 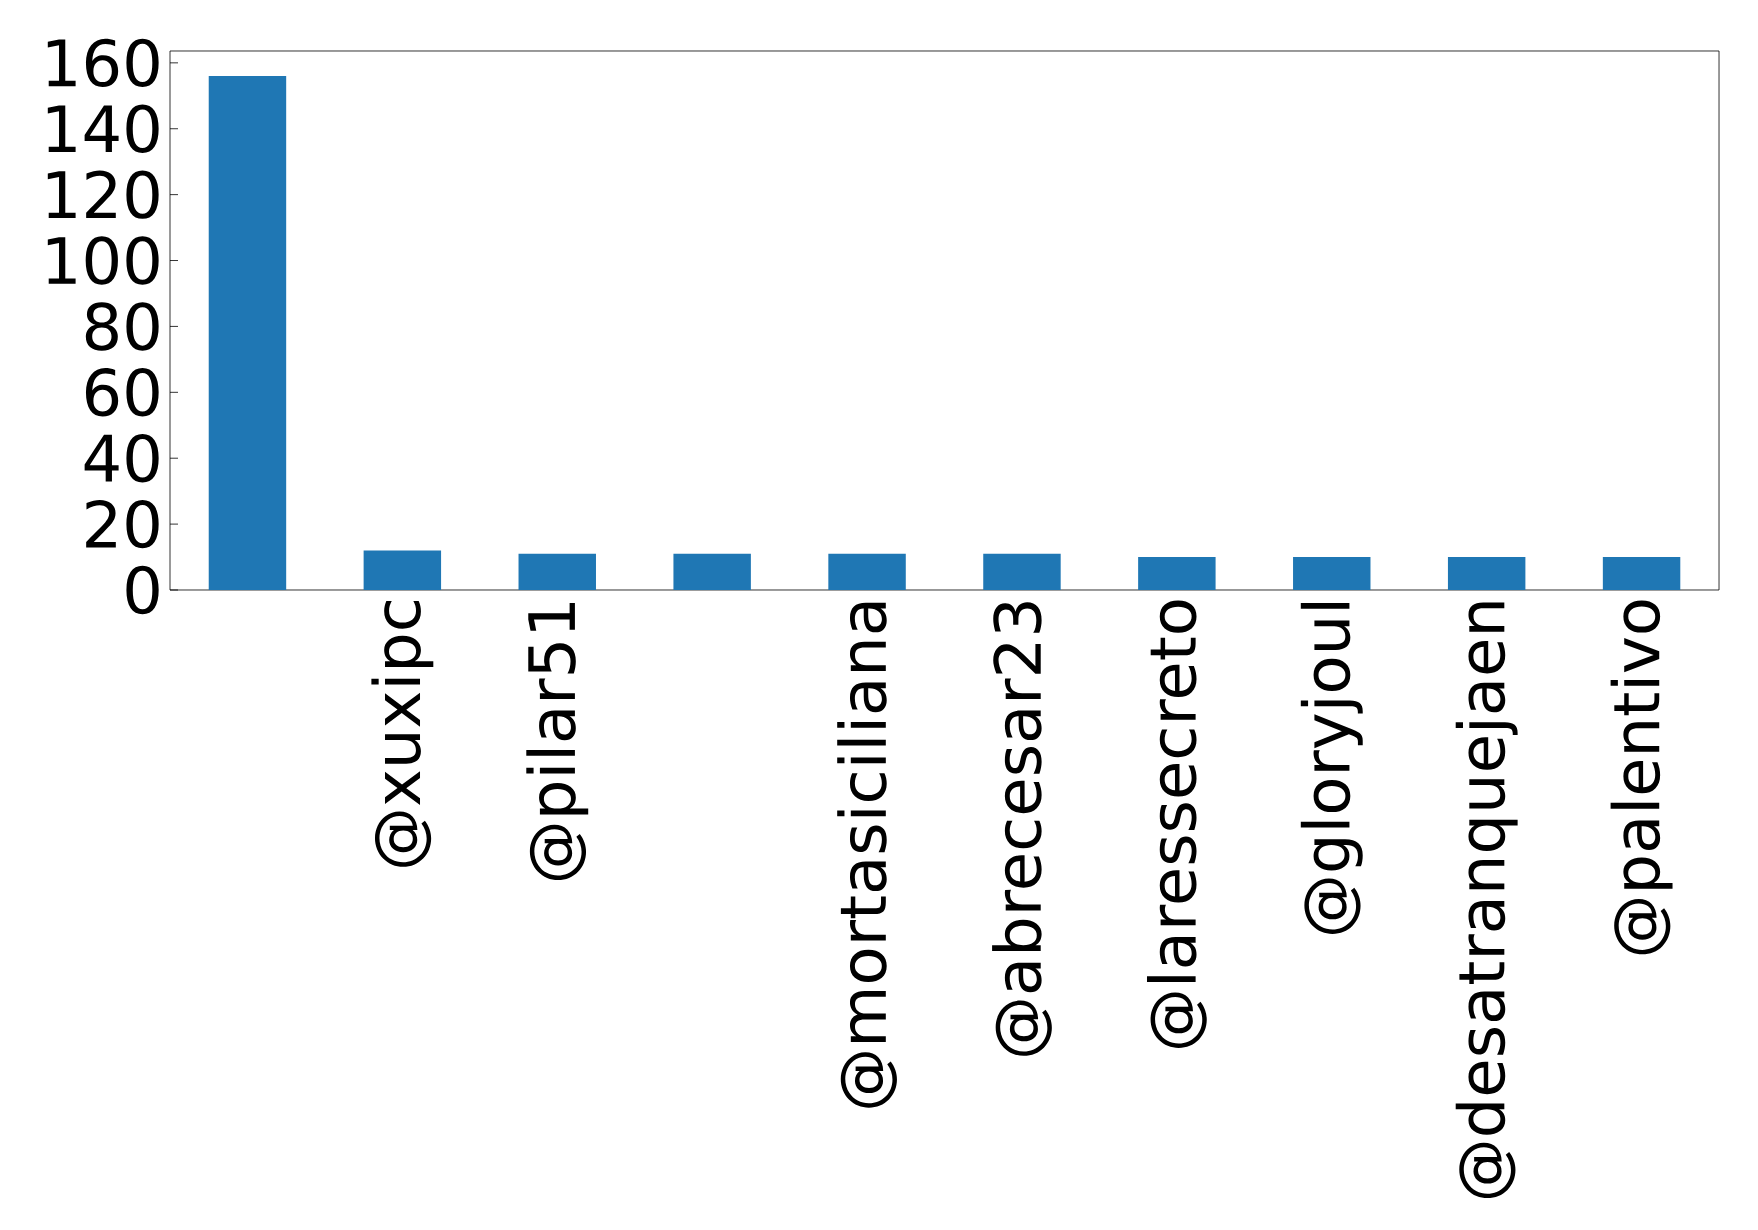 I want to click on y-tick-label: 140, so click(x=103, y=128).